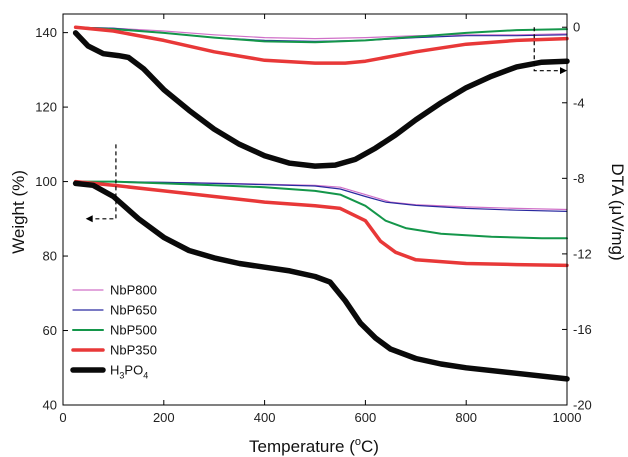  What do you see at coordinates (133, 330) in the screenshot?
I see `legend-label-nbp500: NbP500` at bounding box center [133, 330].